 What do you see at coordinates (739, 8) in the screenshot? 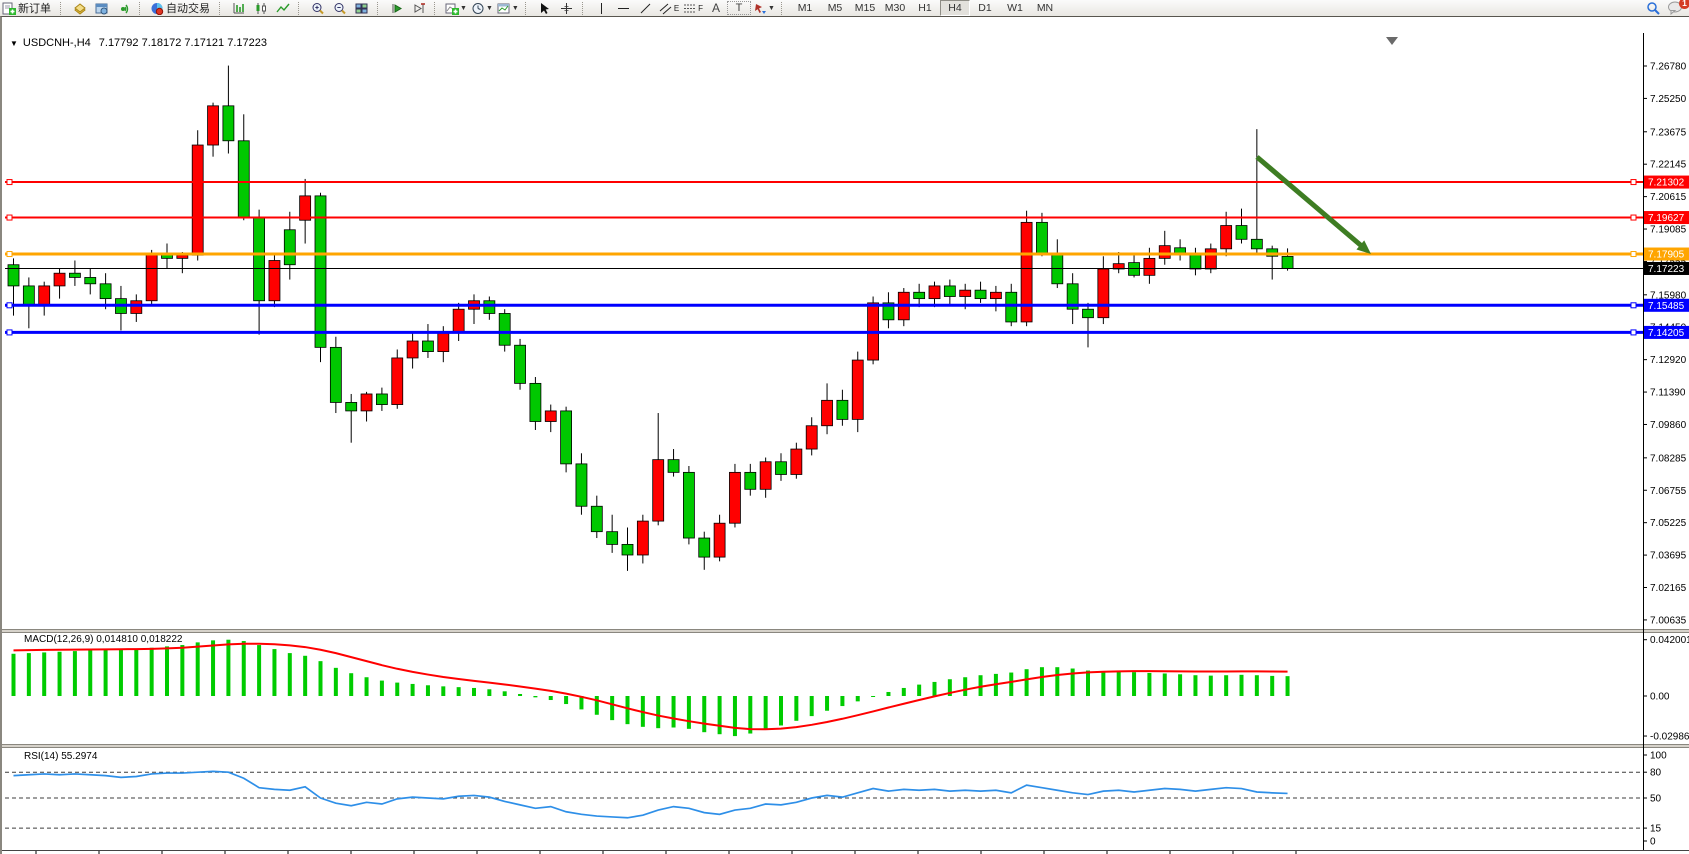
I see `text-label-tool-button: T` at bounding box center [739, 8].